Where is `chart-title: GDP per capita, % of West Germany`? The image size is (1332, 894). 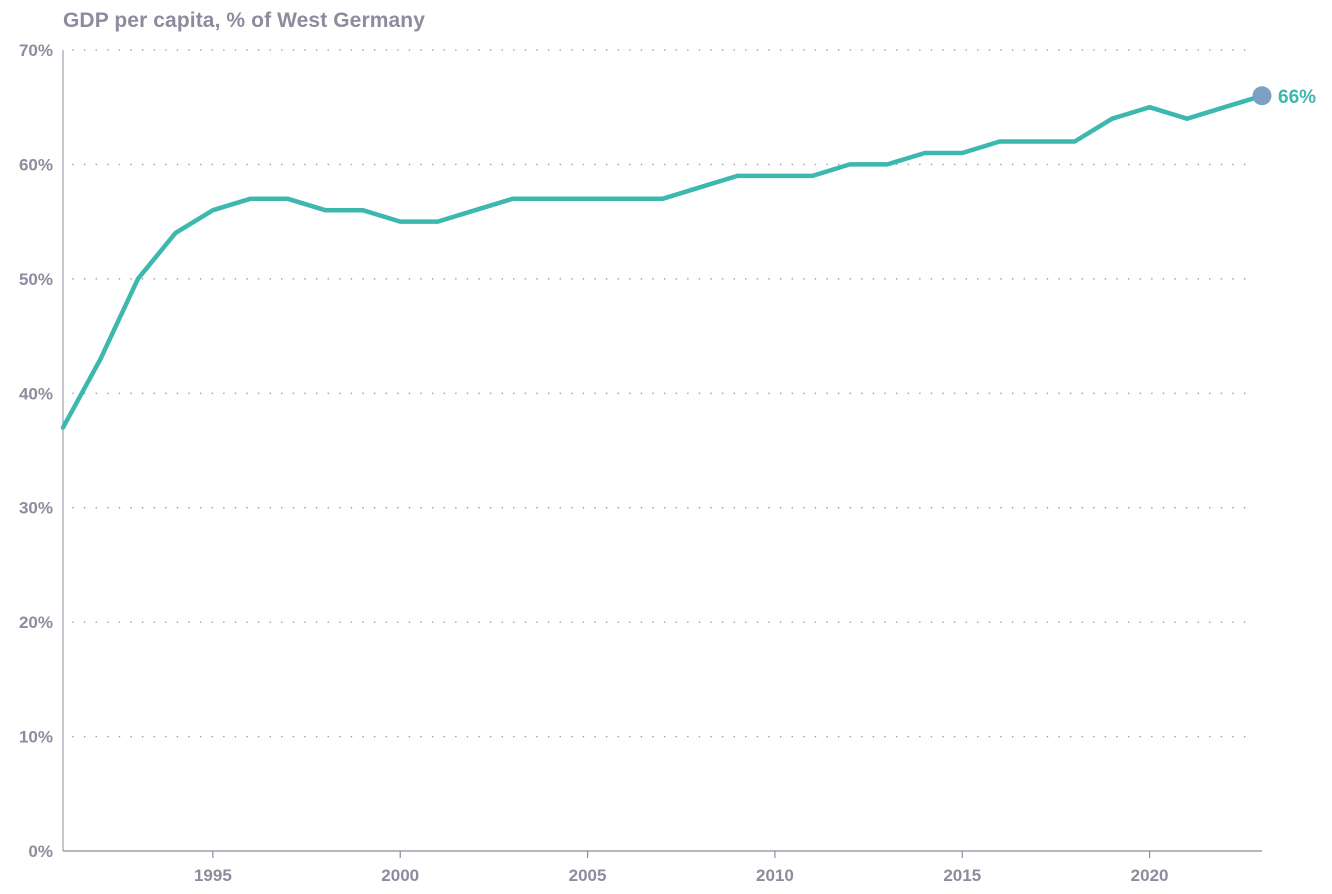 chart-title: GDP per capita, % of West Germany is located at coordinates (244, 20).